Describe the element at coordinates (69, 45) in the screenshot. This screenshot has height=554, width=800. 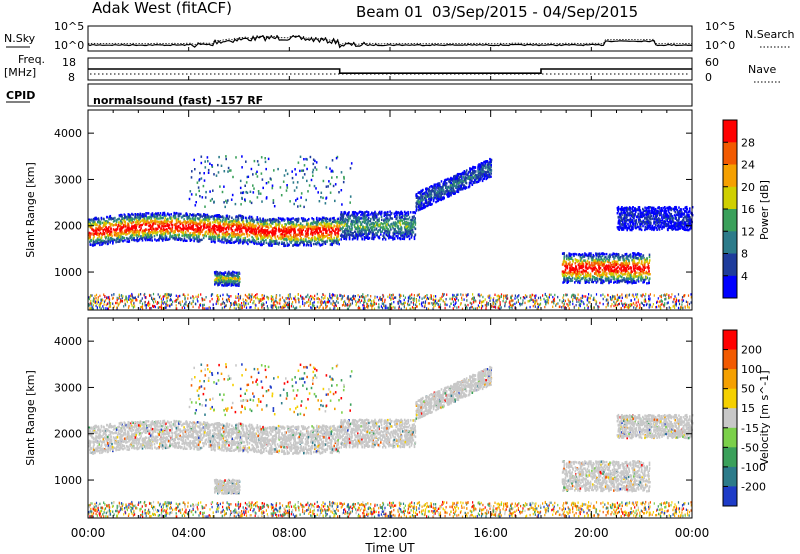
I see `noise-tick-bottom-left: 10^0` at that location.